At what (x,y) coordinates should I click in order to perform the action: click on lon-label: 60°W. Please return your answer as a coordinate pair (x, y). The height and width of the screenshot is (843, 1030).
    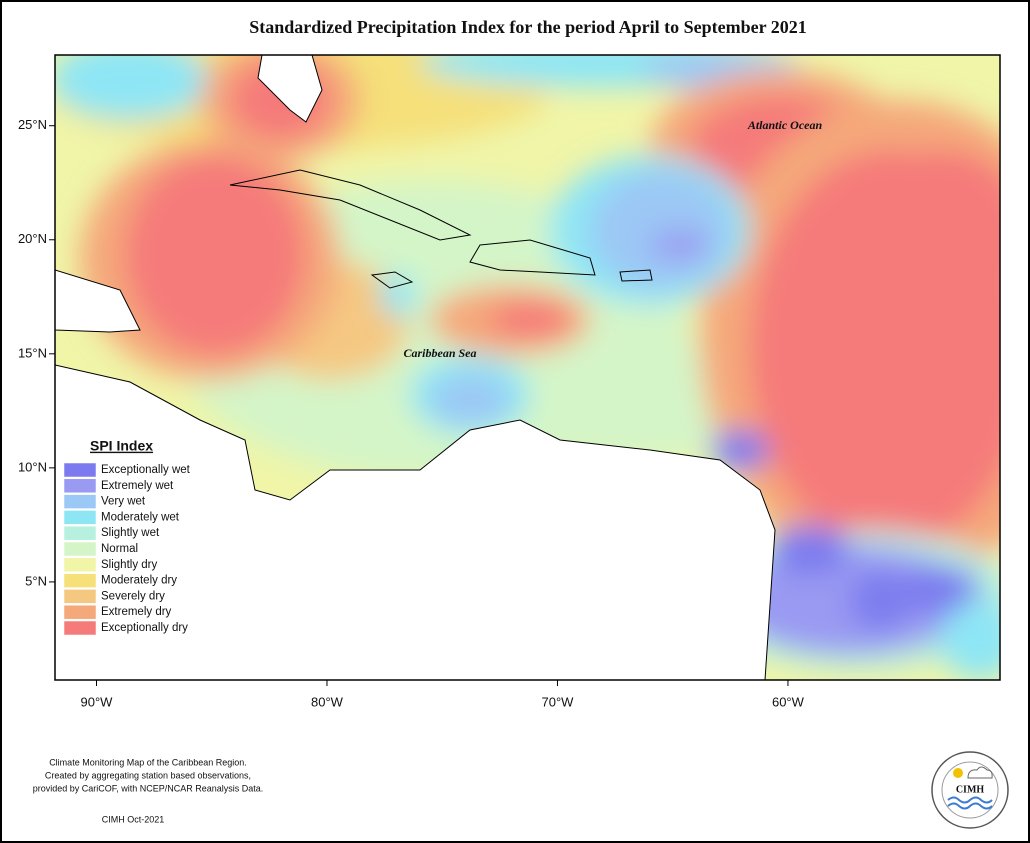
    Looking at the image, I should click on (788, 701).